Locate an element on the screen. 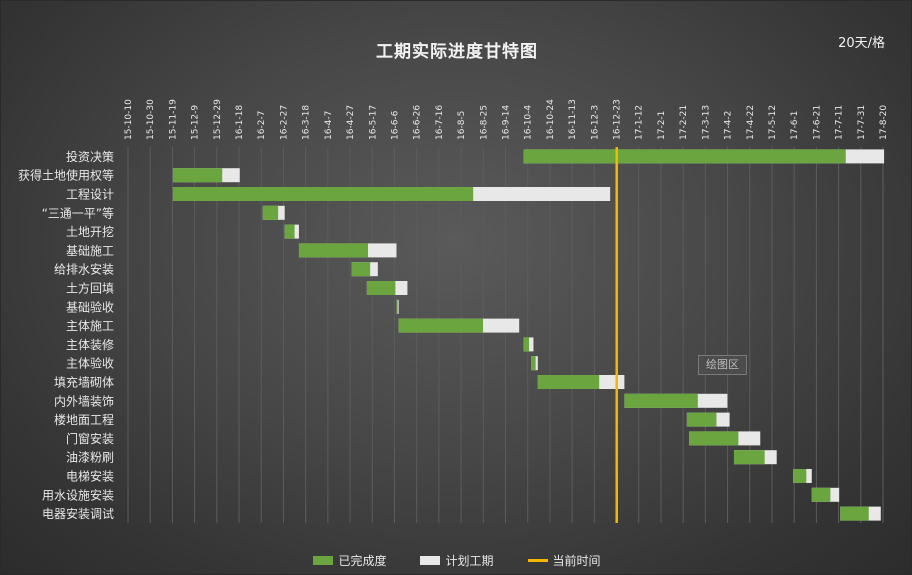 The width and height of the screenshot is (912, 575). x-tick-label: 17-8-20 is located at coordinates (884, 122).